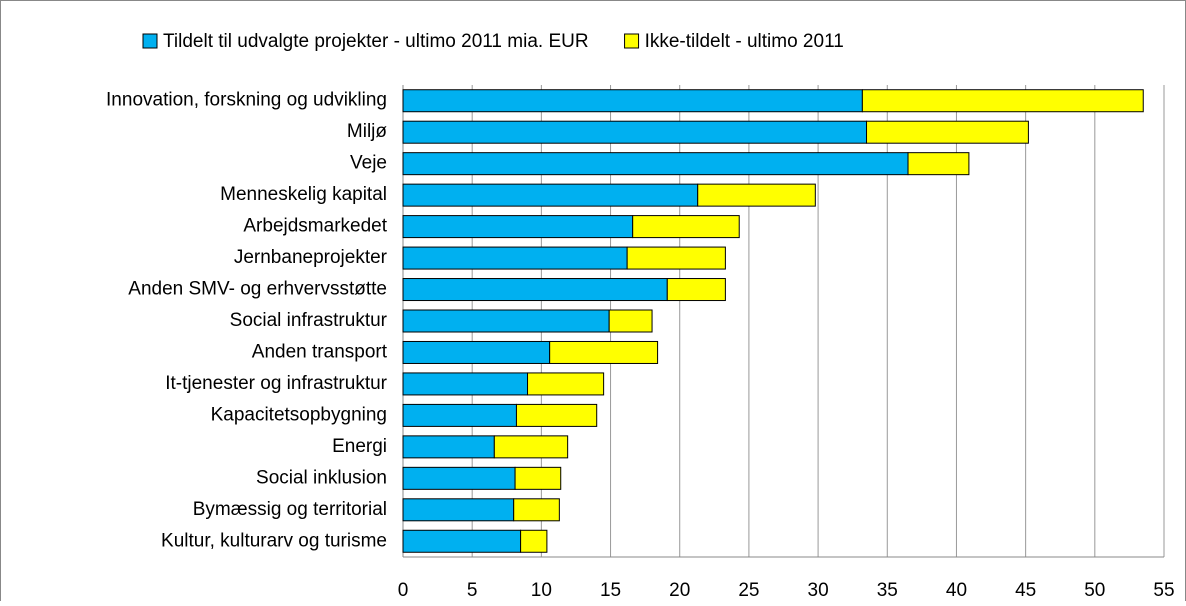 This screenshot has width=1186, height=606. What do you see at coordinates (367, 131) in the screenshot?
I see `y-tick-label: Miljø` at bounding box center [367, 131].